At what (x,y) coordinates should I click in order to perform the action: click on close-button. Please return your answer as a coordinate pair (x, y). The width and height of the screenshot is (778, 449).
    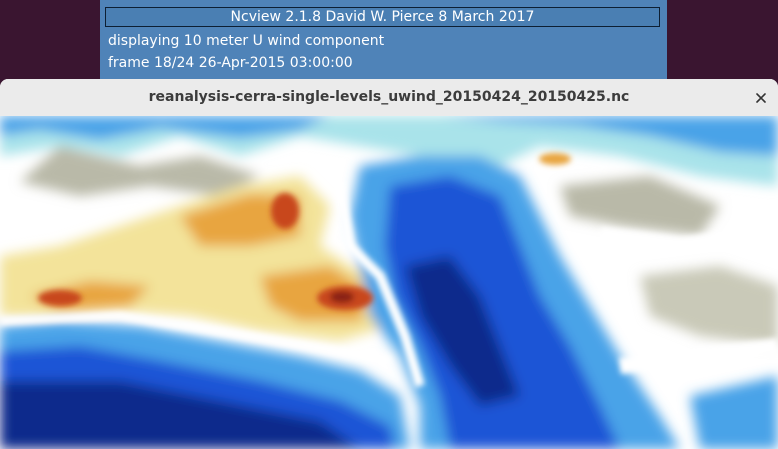
    Looking at the image, I should click on (761, 98).